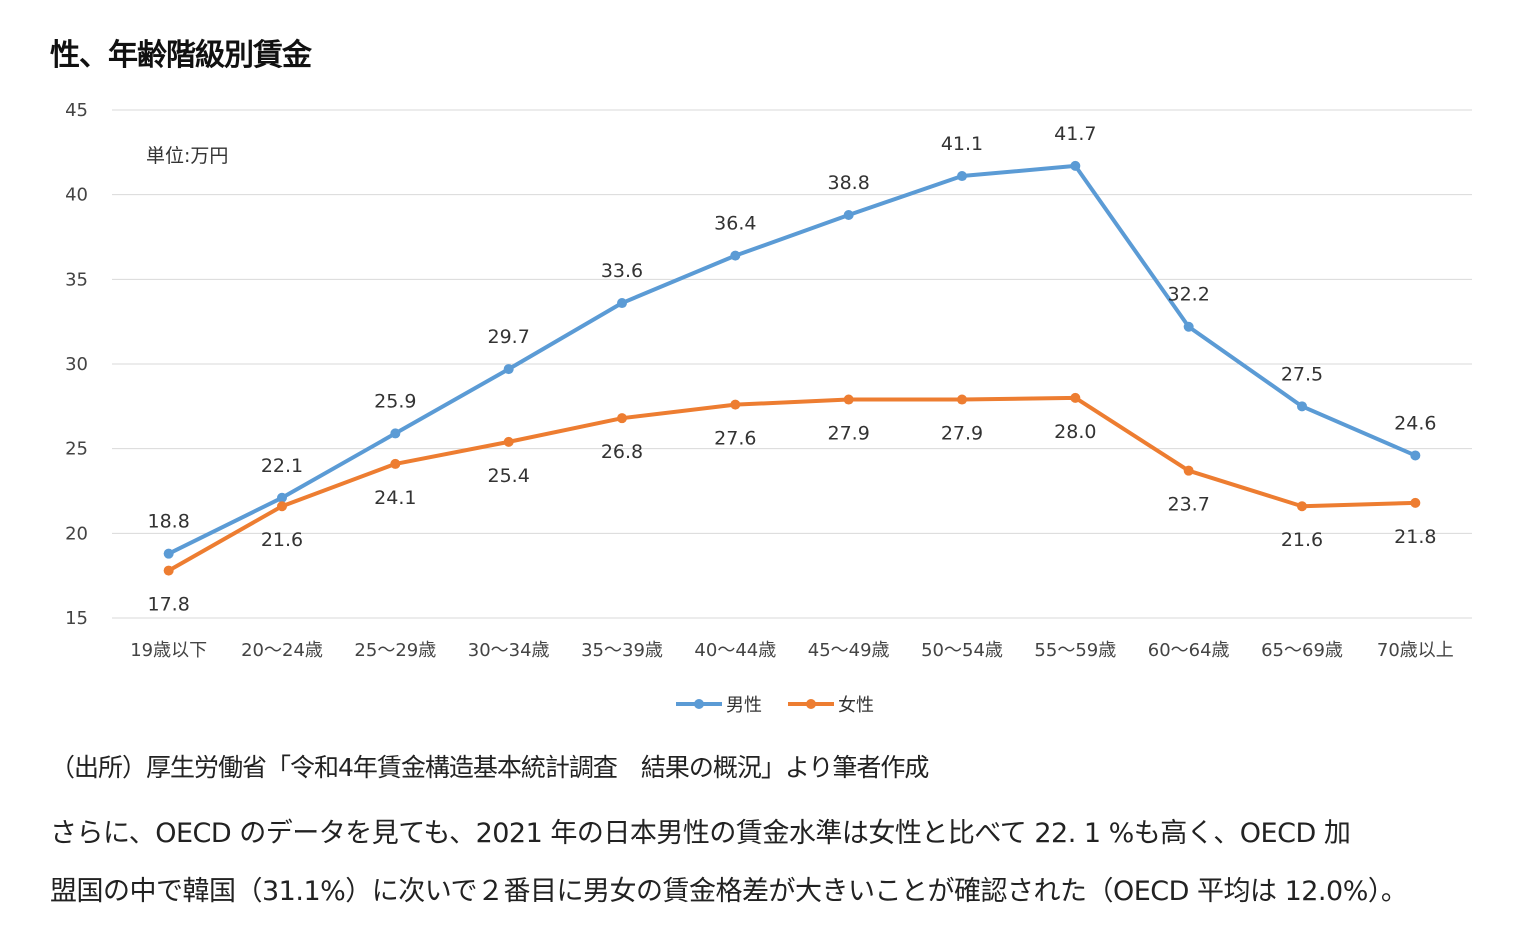  I want to click on y-tick-label: 20, so click(76, 533).